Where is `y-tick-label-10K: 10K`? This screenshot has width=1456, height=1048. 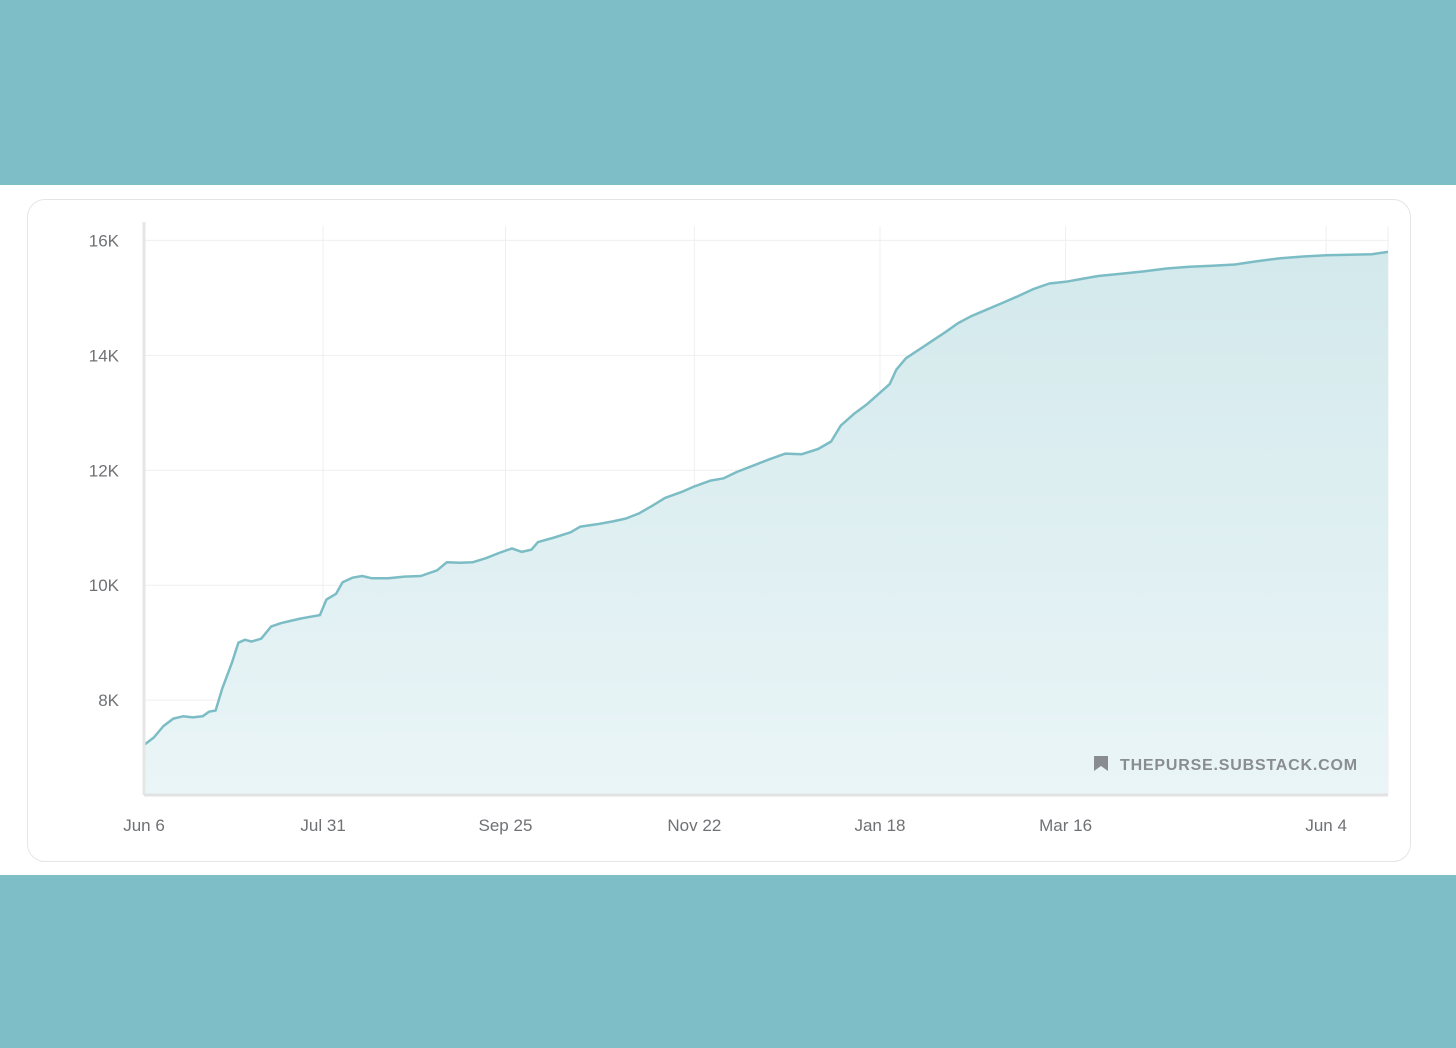
y-tick-label-10K: 10K is located at coordinates (104, 585).